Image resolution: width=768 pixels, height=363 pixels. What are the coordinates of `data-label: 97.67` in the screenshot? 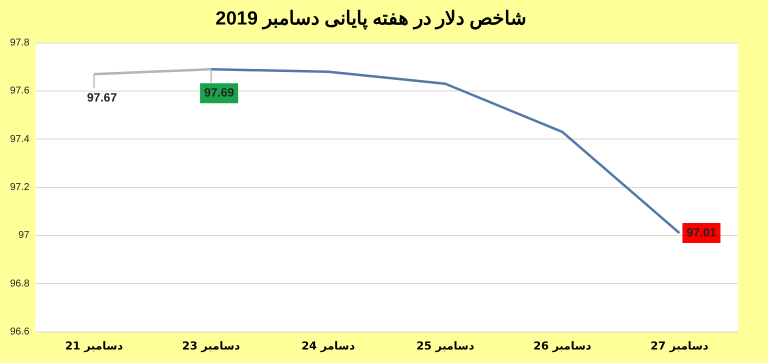 It's located at (102, 97).